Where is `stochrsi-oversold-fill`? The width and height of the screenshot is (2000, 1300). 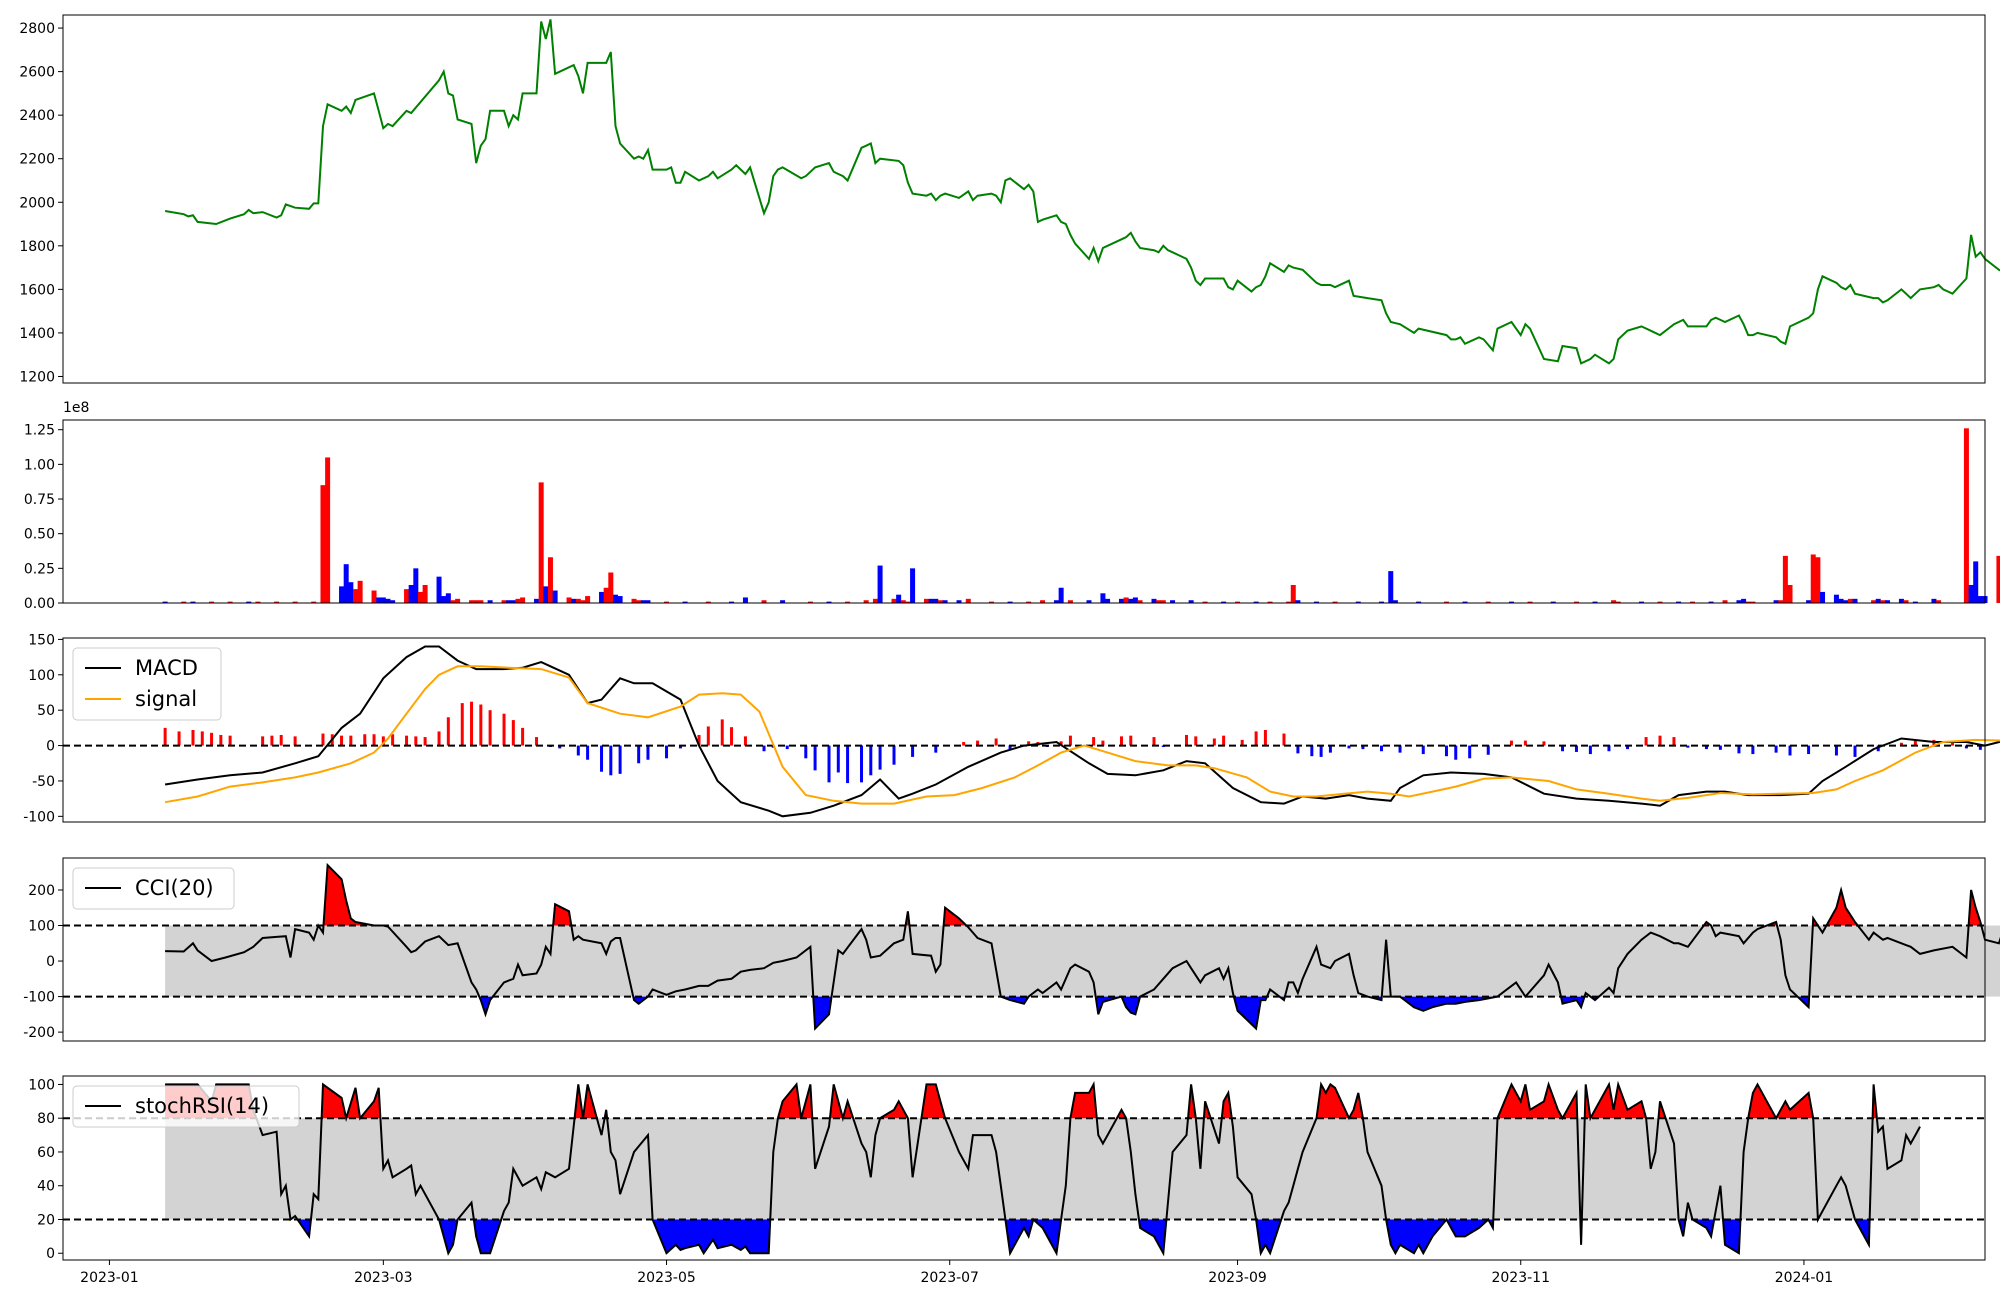
stochrsi-oversold-fill is located at coordinates (1732, 1236).